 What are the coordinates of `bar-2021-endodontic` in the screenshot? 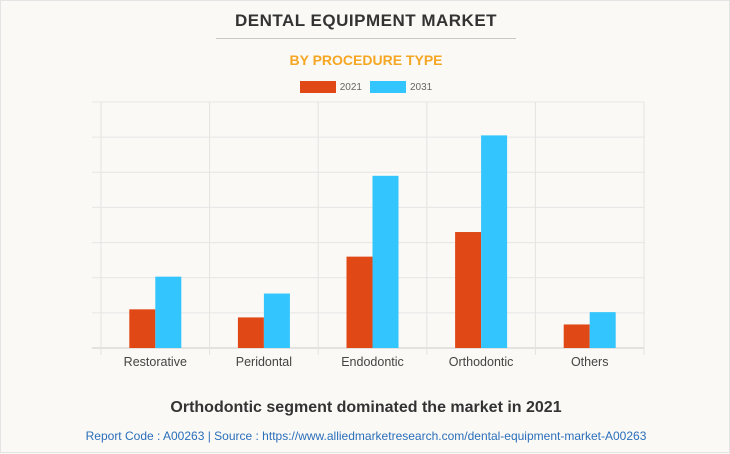 It's located at (359, 302).